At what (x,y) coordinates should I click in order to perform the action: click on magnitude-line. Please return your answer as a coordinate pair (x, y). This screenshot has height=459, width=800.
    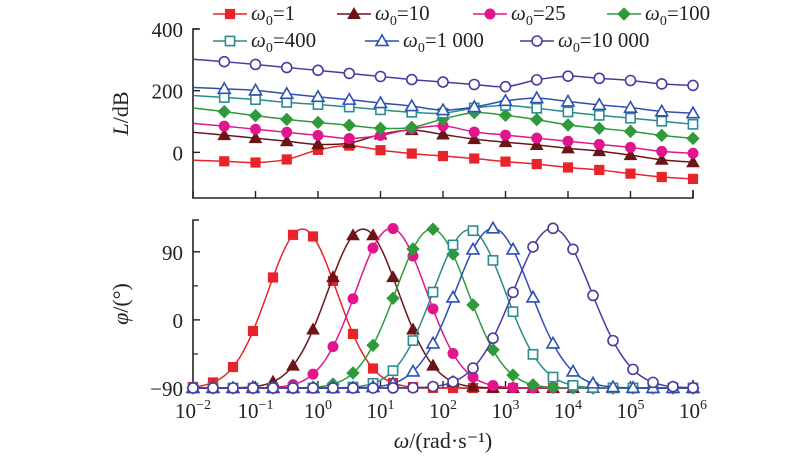
    Looking at the image, I should click on (443, 162).